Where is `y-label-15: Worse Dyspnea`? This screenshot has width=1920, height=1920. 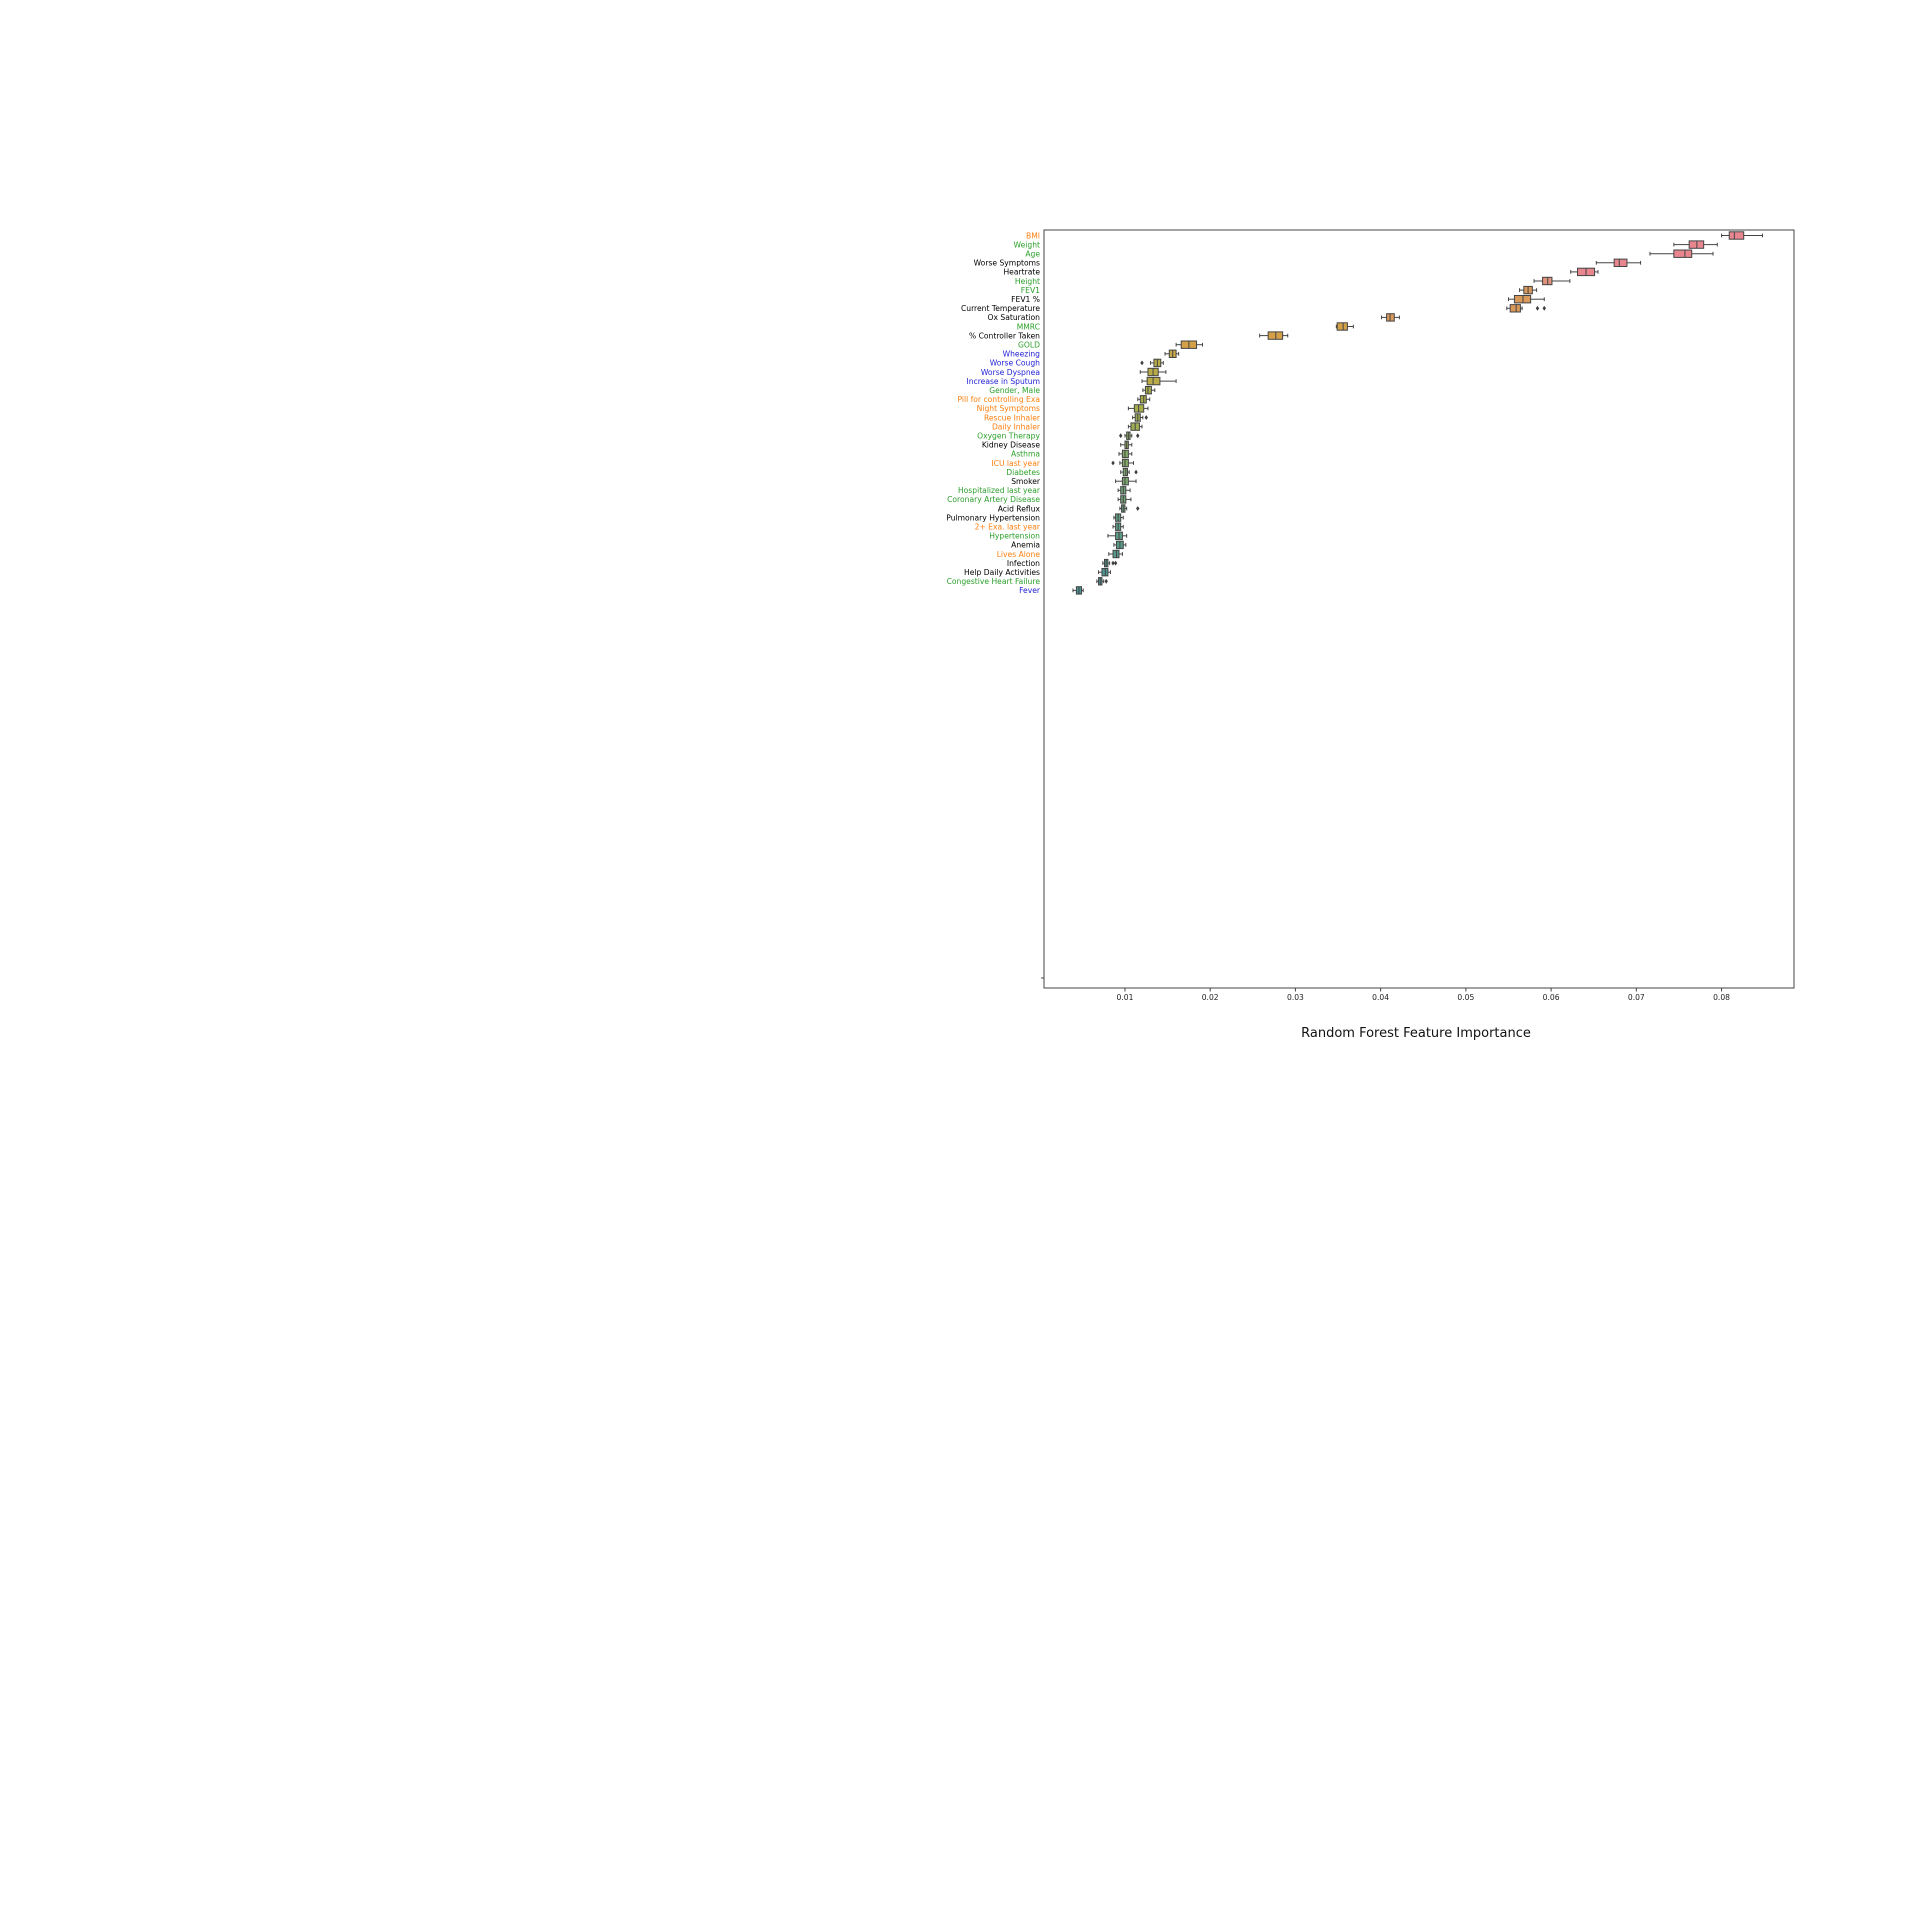 y-label-15: Worse Dyspnea is located at coordinates (1010, 372).